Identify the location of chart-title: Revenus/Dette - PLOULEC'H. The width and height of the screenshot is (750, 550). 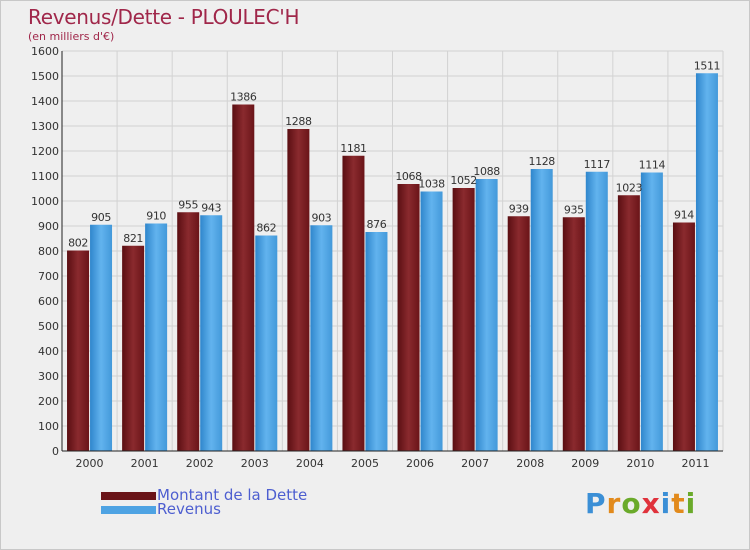
(164, 17).